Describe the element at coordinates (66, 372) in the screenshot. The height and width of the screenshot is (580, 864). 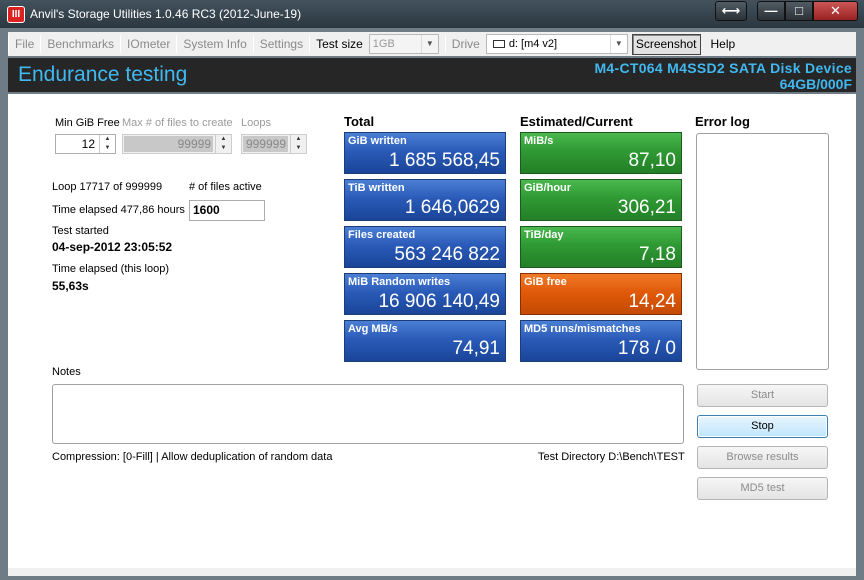
I see `notes-label: Notes` at that location.